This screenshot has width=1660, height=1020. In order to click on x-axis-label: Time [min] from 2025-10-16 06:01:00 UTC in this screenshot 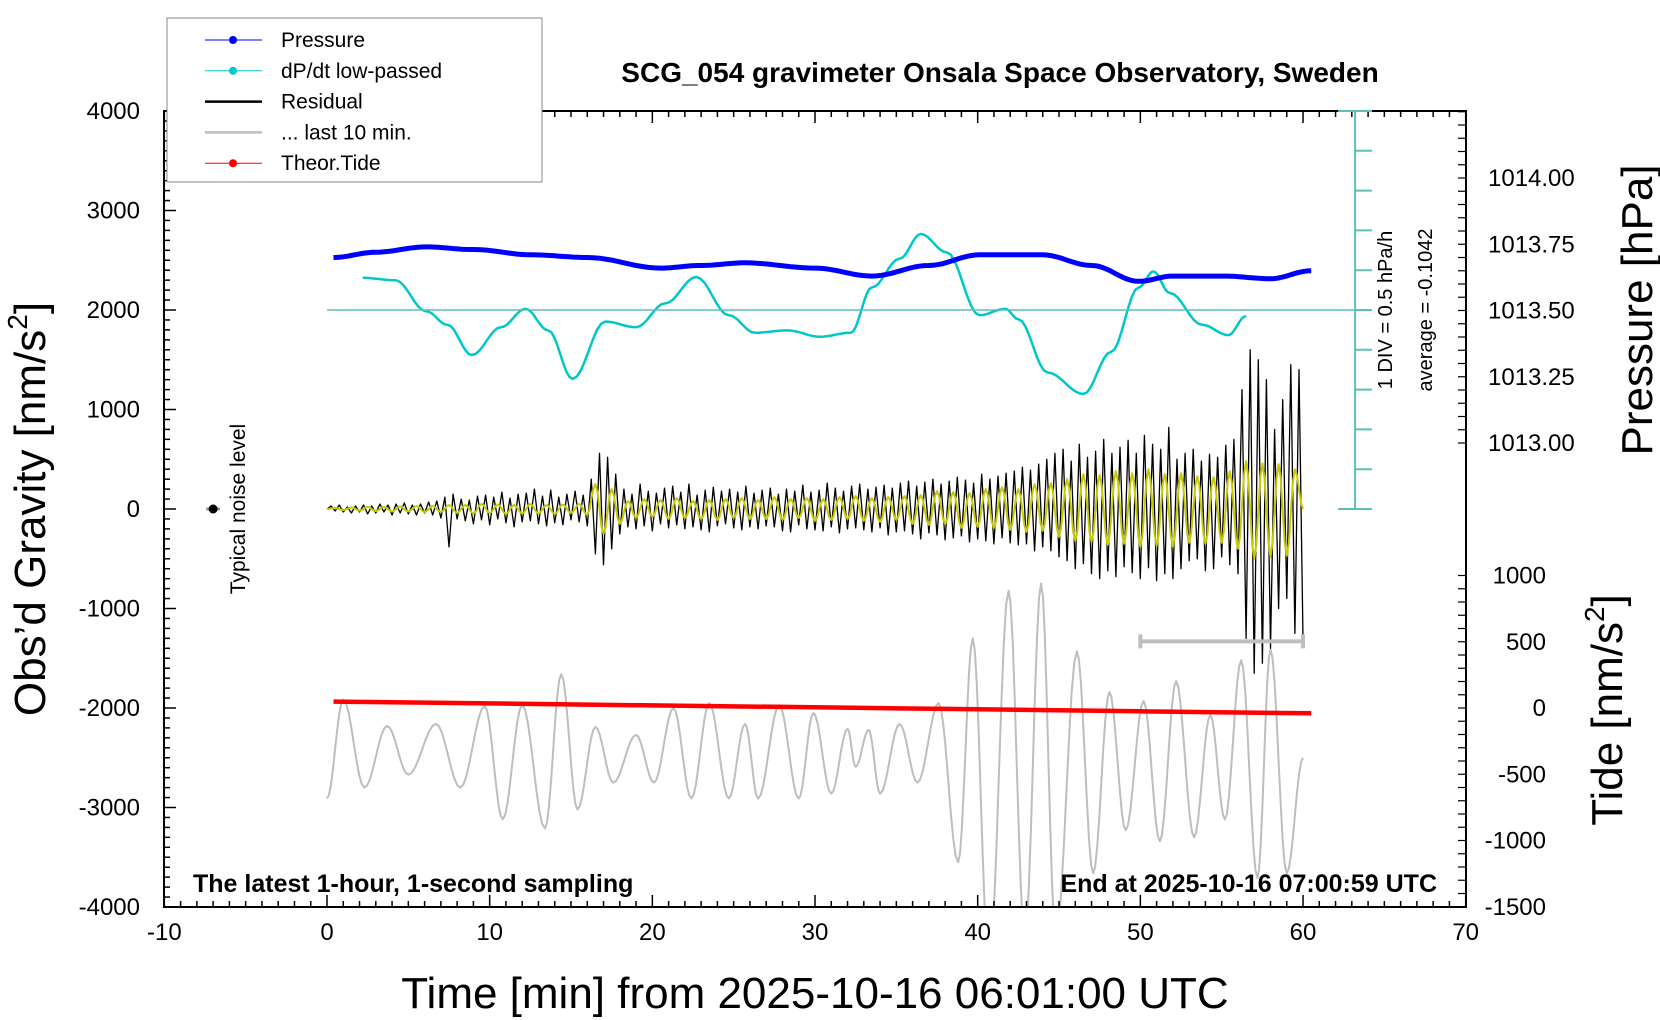, I will do `click(814, 993)`.